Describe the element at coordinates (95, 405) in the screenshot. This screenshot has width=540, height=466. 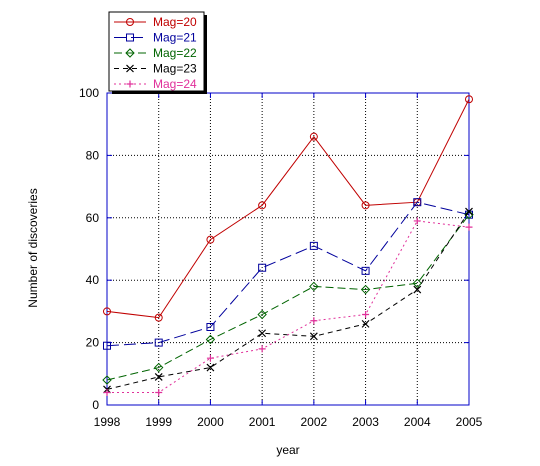
I see `y-tick-label: 0` at that location.